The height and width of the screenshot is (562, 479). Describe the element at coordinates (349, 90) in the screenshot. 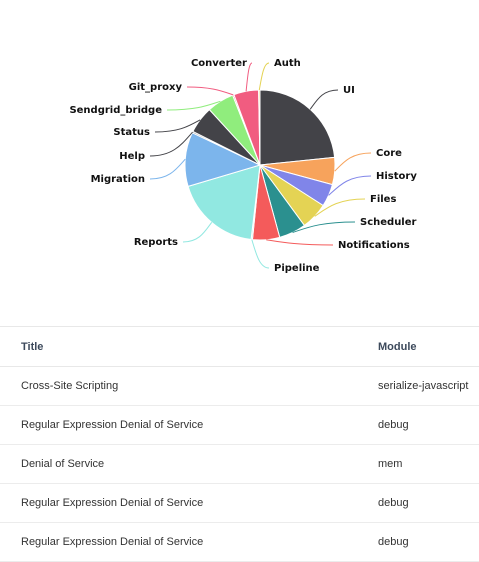

I see `slice-label: UI` at that location.